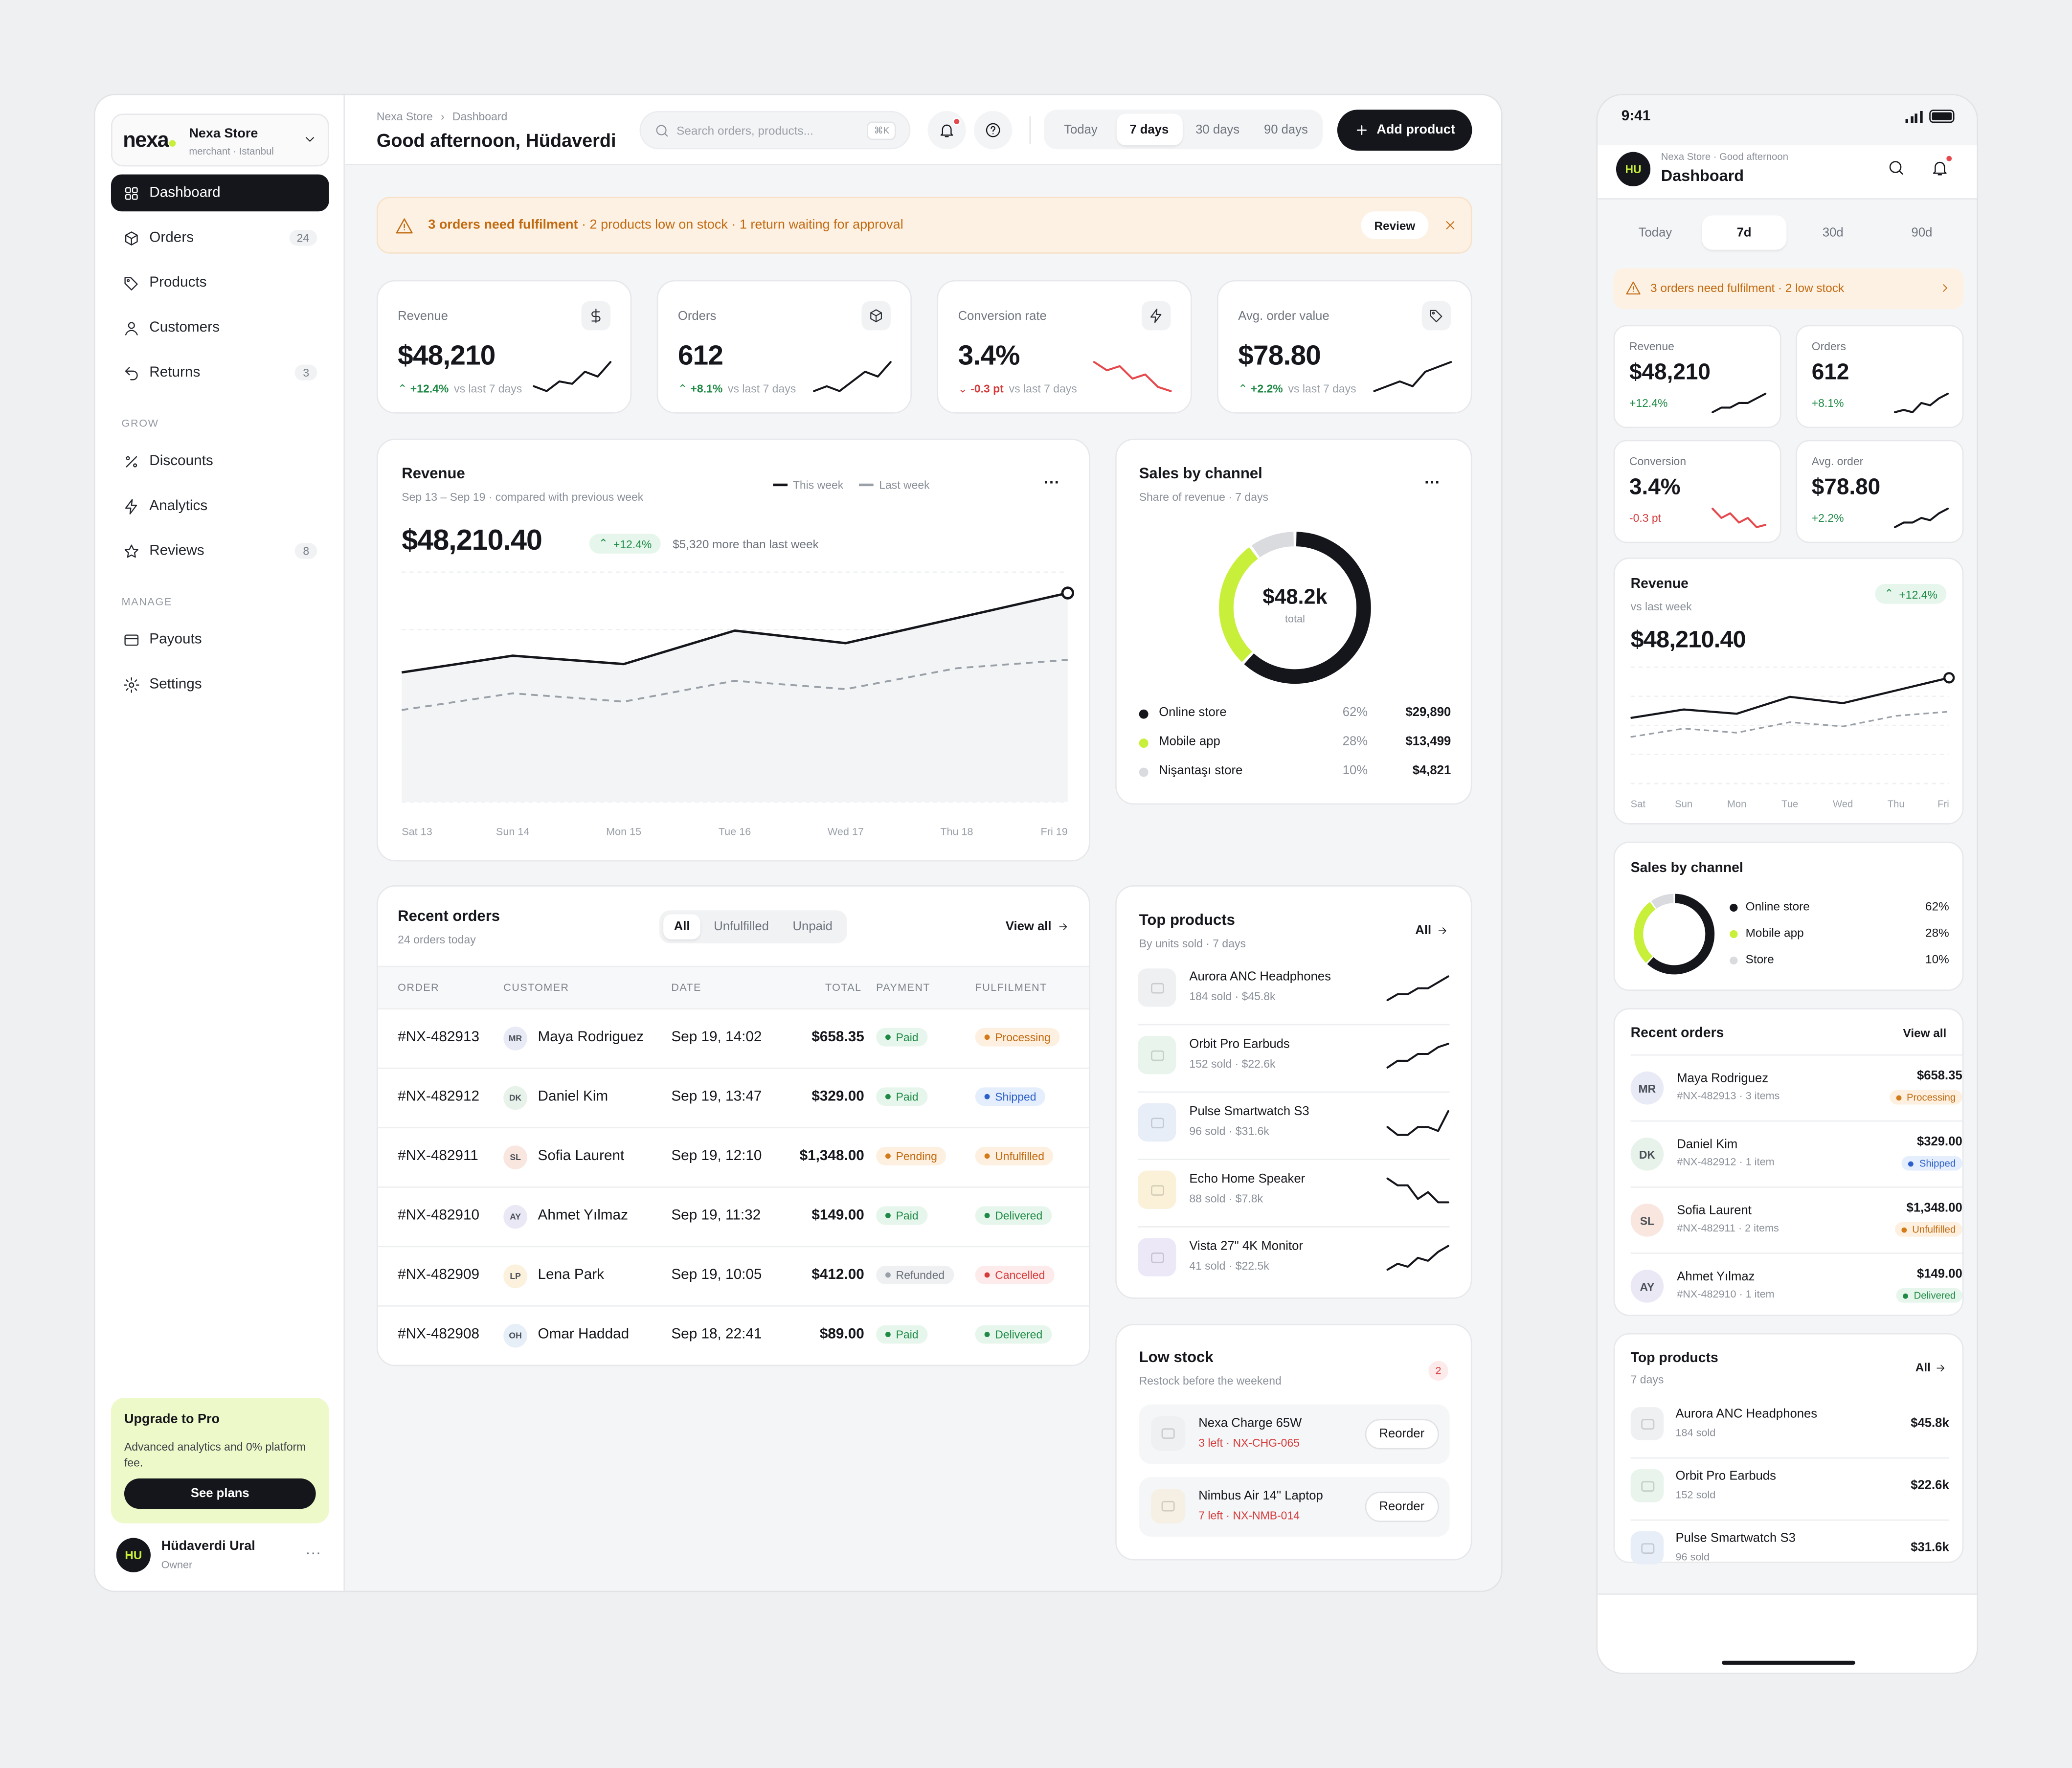  What do you see at coordinates (1293, 1194) in the screenshot?
I see `product-row: Echo Home Speaker 88 sold · $7.8k` at bounding box center [1293, 1194].